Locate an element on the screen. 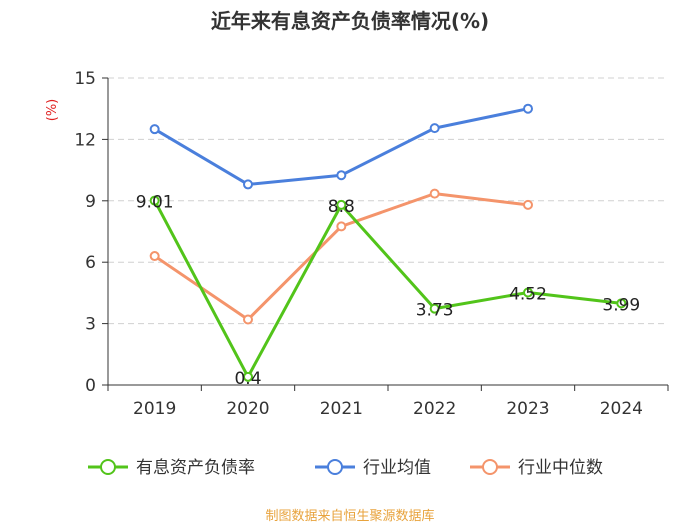  legend-label: 行业均值 is located at coordinates (397, 468).